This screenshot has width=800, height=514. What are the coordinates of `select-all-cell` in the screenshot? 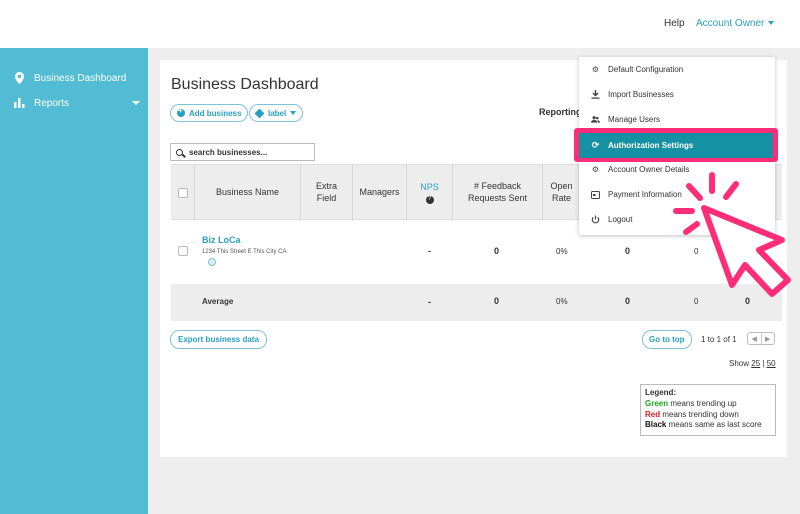 It's located at (183, 193).